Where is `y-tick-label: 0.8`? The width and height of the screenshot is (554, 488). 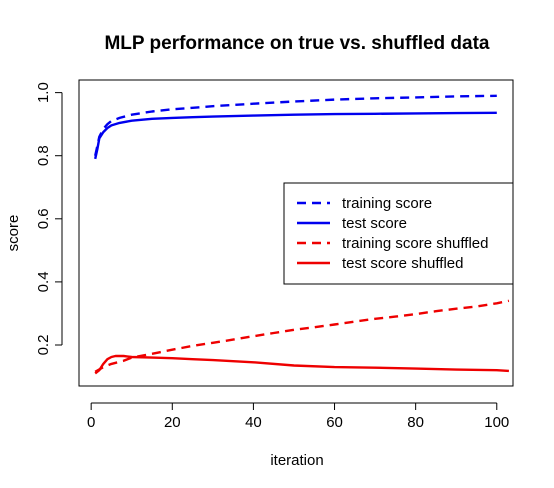
y-tick-label: 0.8 is located at coordinates (43, 155).